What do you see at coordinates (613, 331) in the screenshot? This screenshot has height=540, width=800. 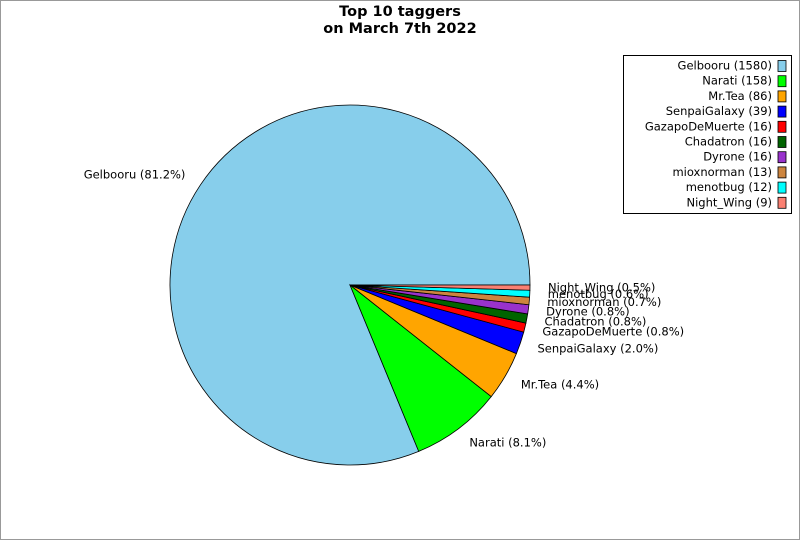 I see `slice-label: GazapoDeMuerte (0.8%)` at bounding box center [613, 331].